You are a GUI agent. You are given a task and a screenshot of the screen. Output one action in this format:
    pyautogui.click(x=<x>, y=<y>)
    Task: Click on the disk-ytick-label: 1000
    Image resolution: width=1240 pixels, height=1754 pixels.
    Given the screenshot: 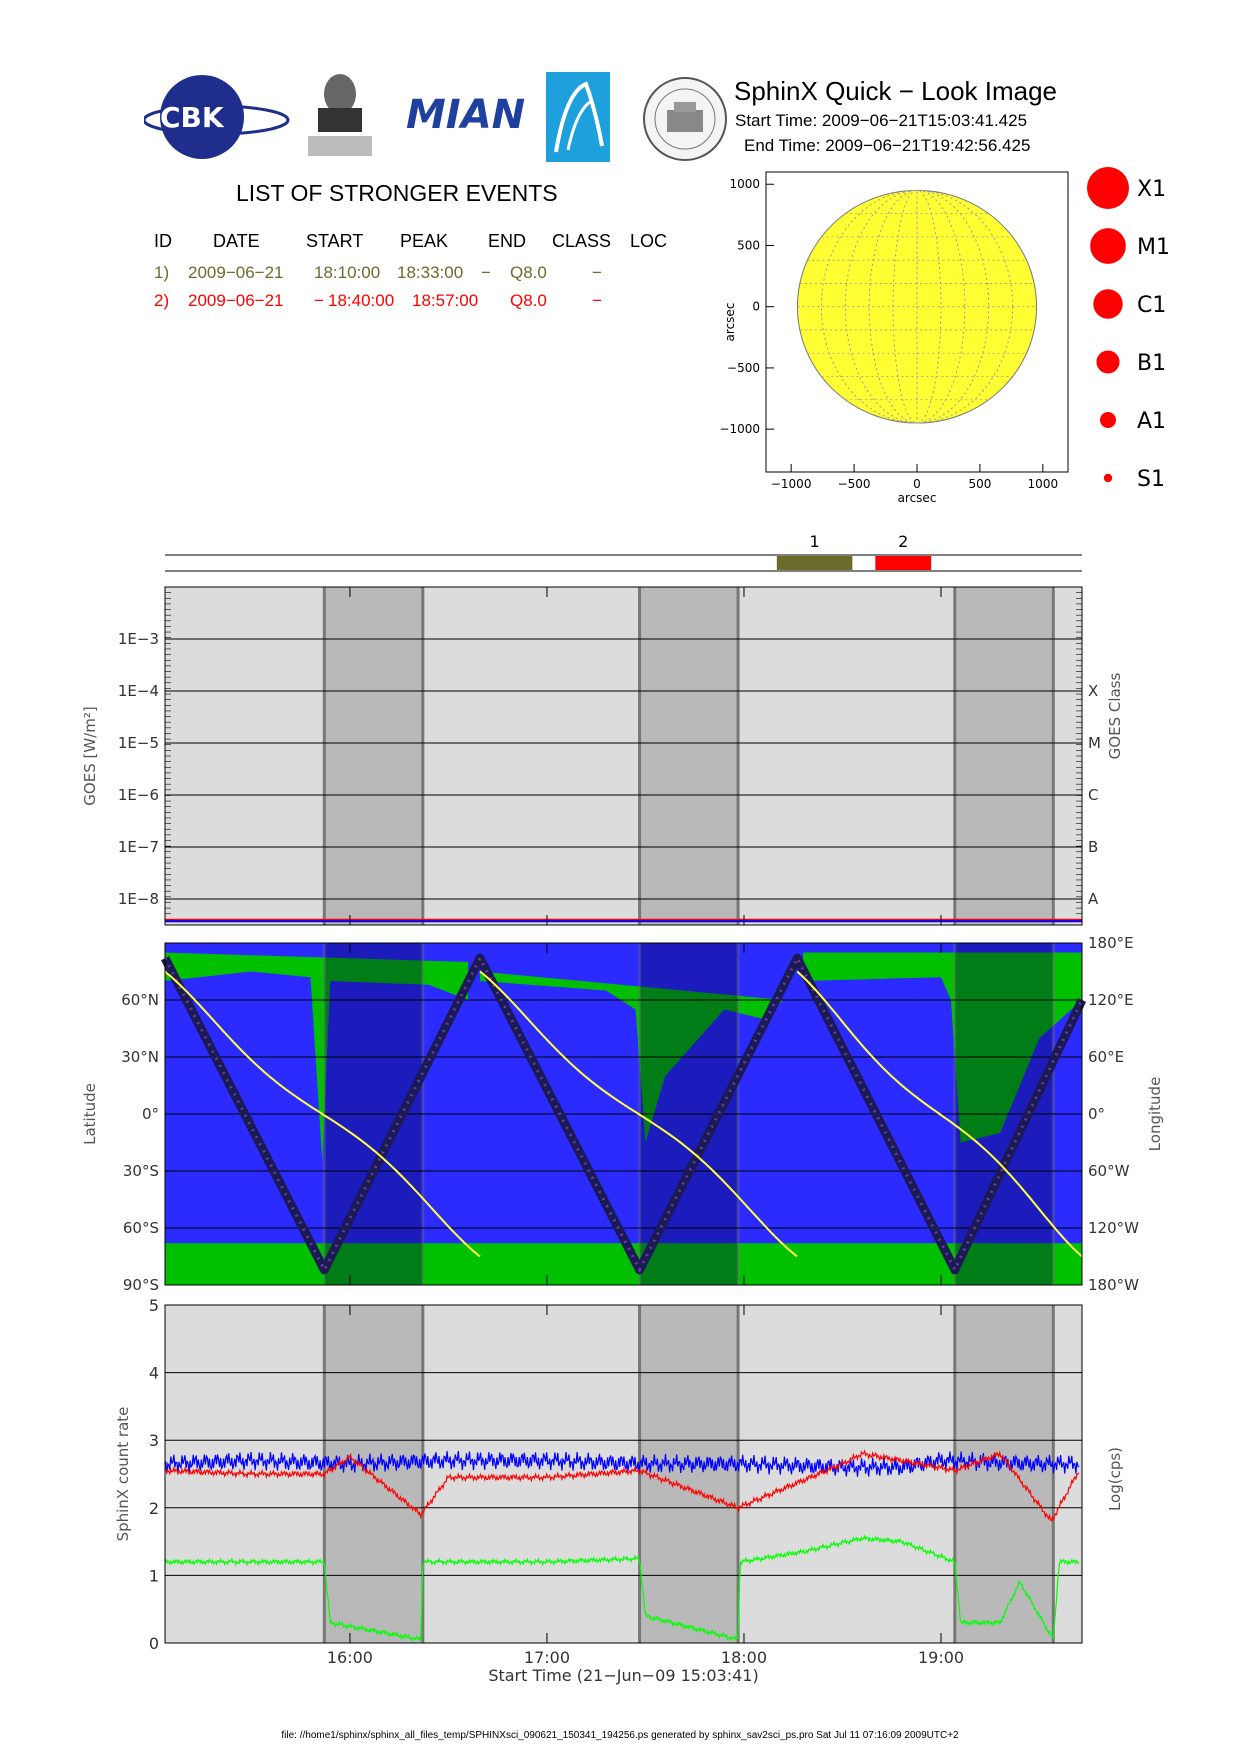 What is the action you would take?
    pyautogui.click(x=744, y=184)
    